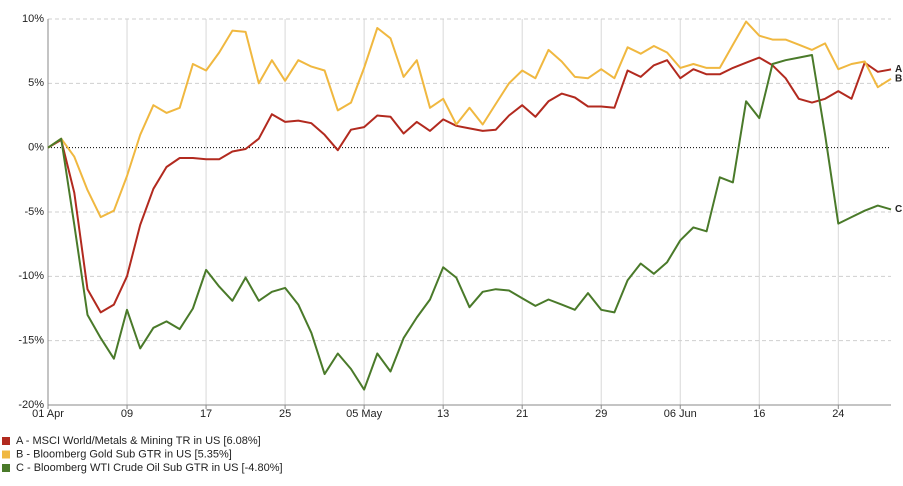  I want to click on x-tick-label: 16, so click(759, 414).